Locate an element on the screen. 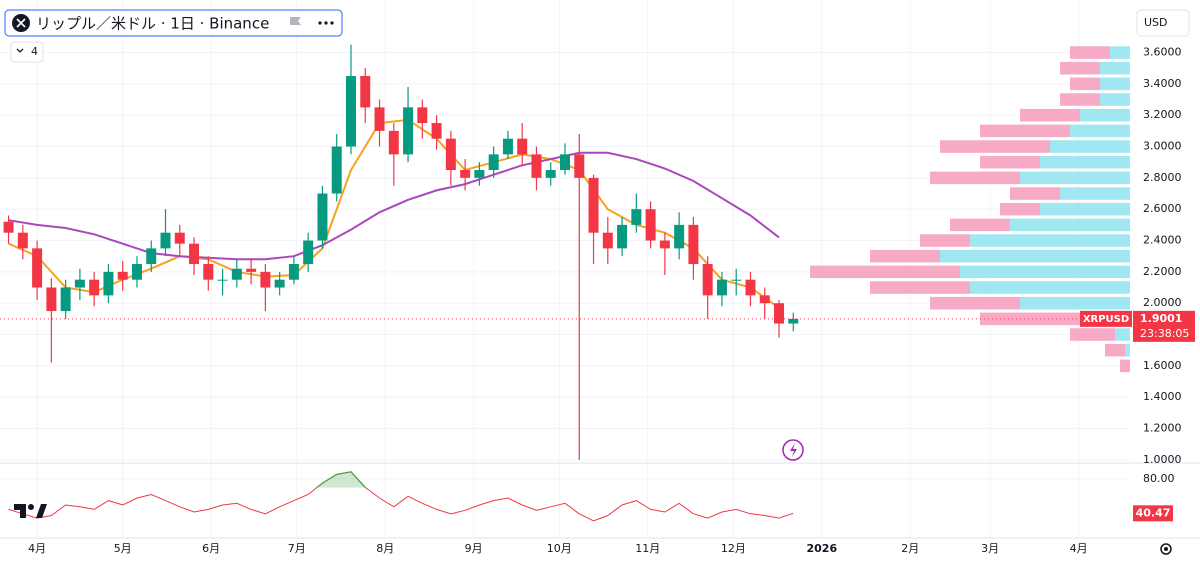 The width and height of the screenshot is (1200, 564). x-tick-label: 7月 is located at coordinates (297, 548).